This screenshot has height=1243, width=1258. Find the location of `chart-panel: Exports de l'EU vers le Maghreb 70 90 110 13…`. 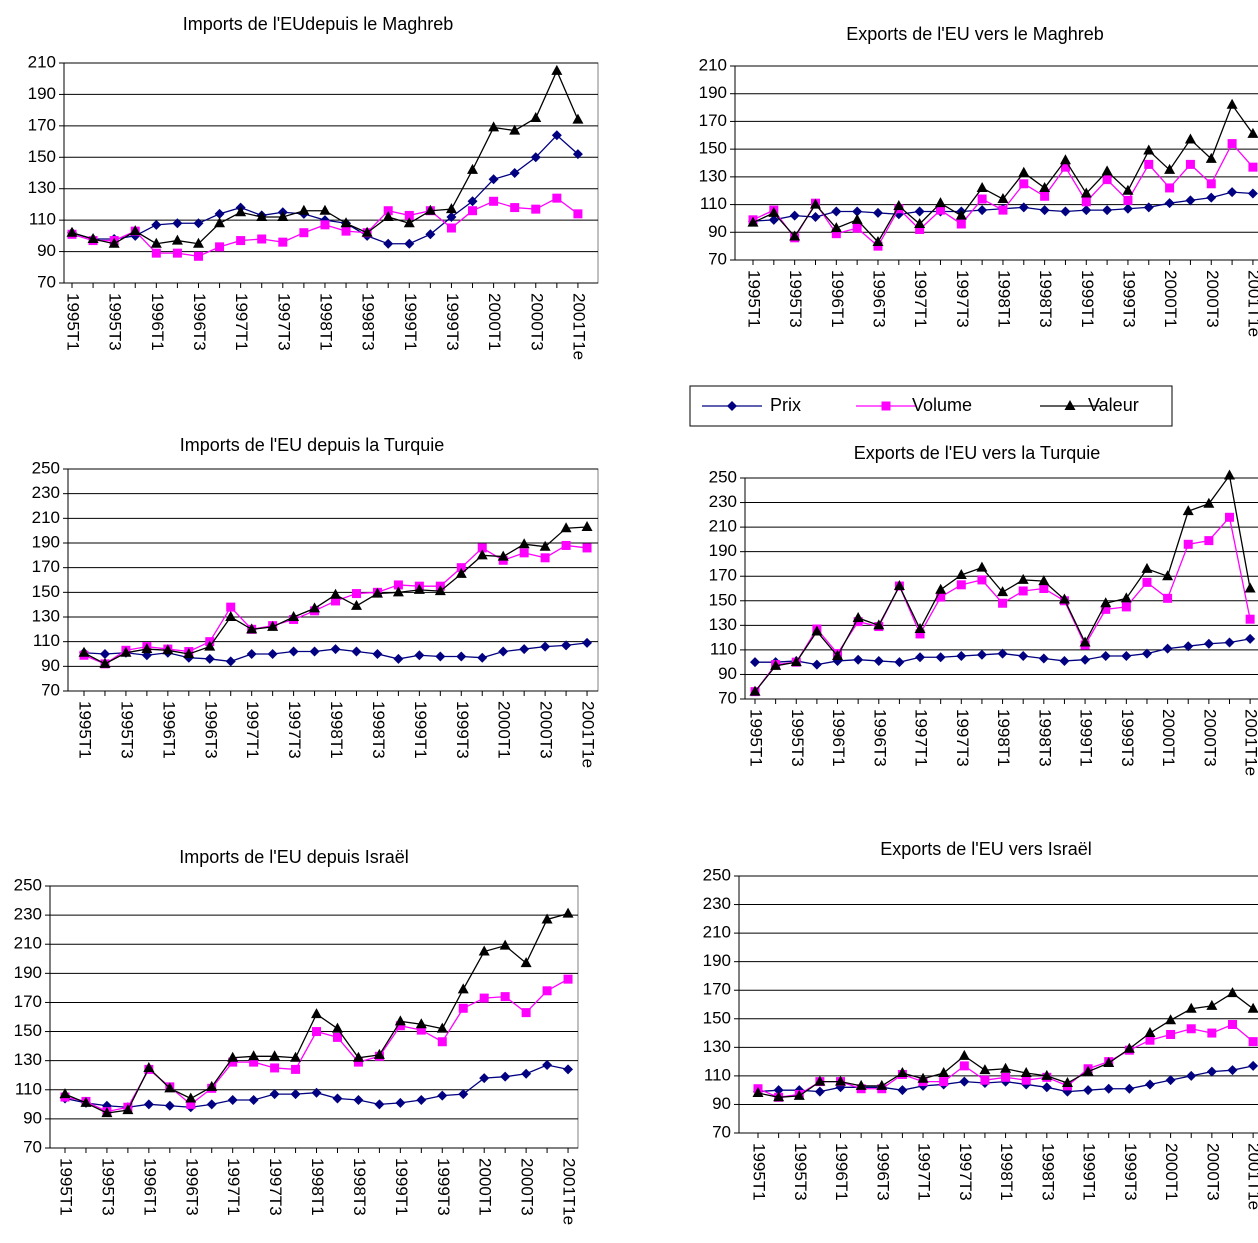

chart-panel: Exports de l'EU vers le Maghreb 70 90 110 13… is located at coordinates (978, 180).